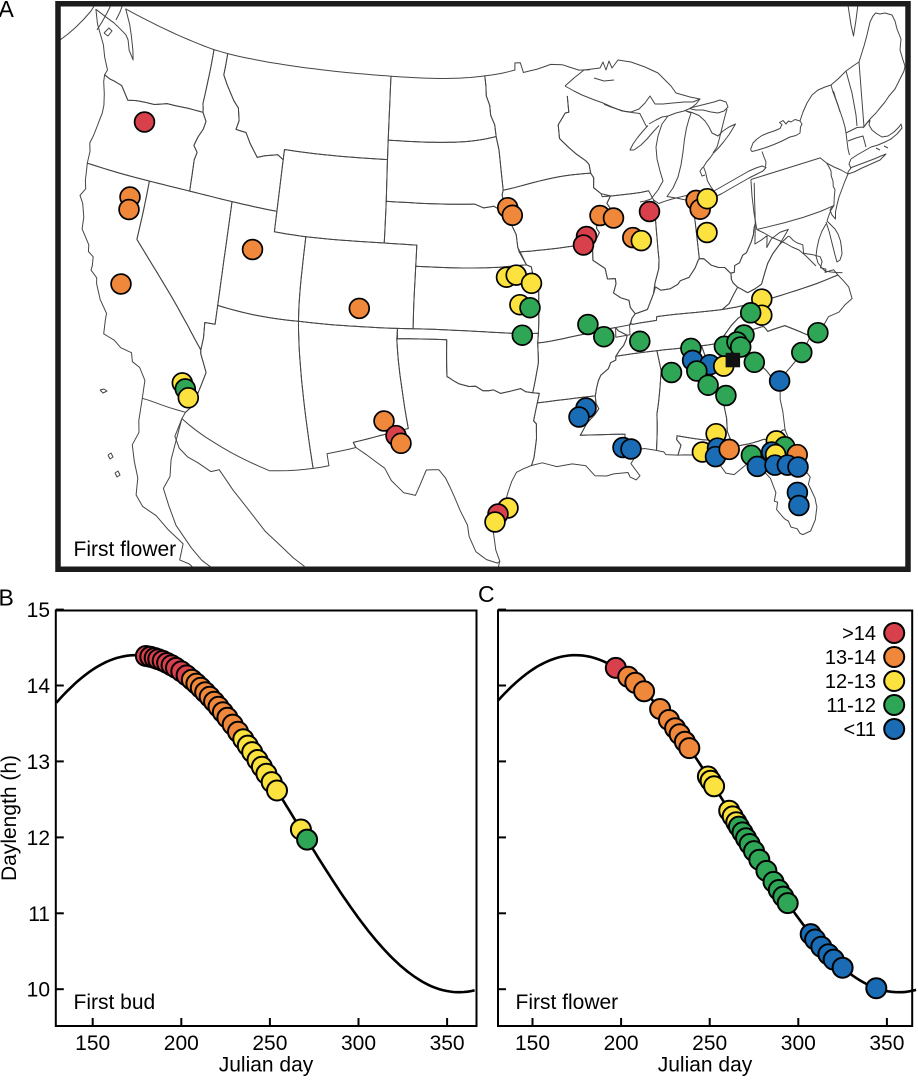  What do you see at coordinates (38, 762) in the screenshot?
I see `svg-text: 13` at bounding box center [38, 762].